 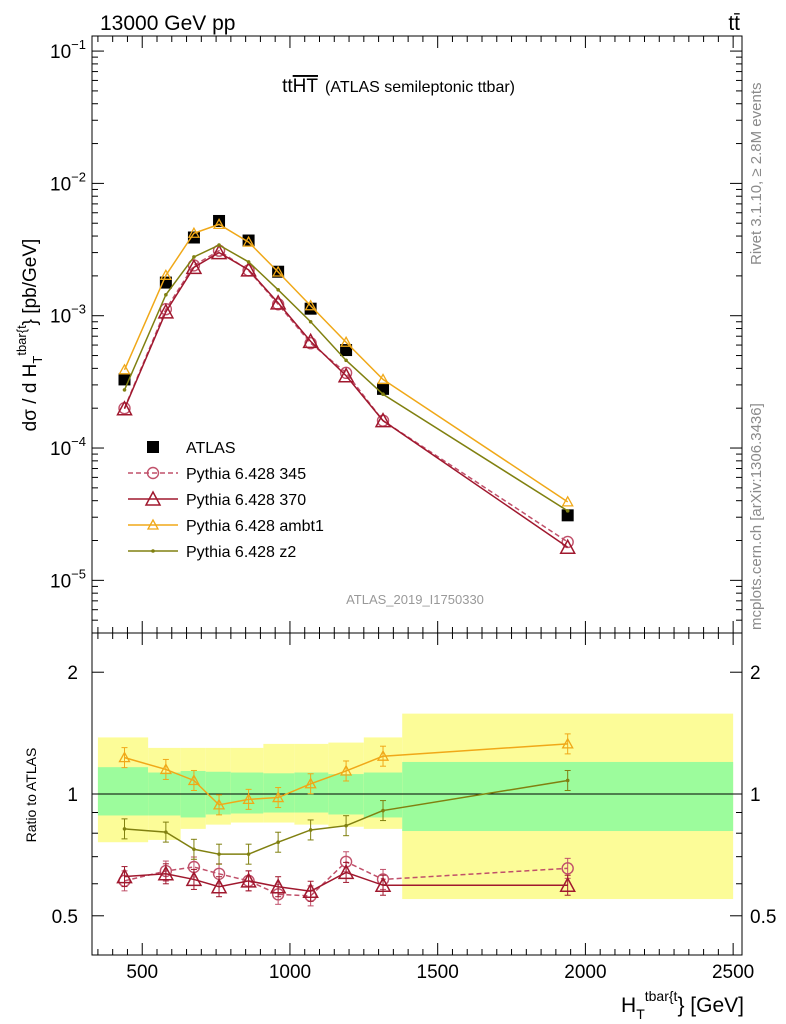 I want to click on series-line-pythia-6-428-ambt1, so click(x=346, y=774).